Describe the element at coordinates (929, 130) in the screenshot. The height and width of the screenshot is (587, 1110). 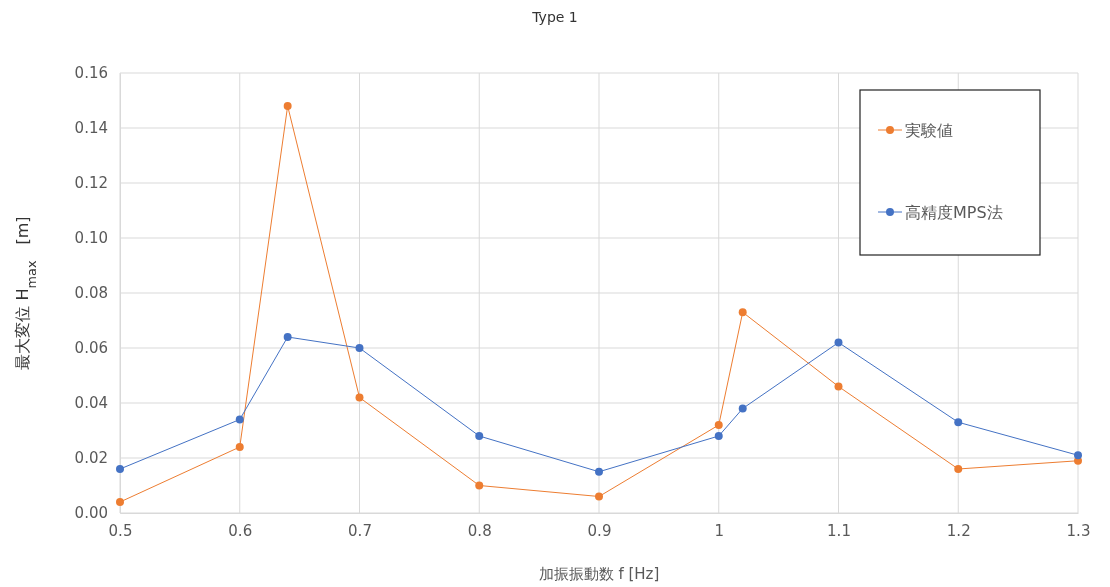
I see `legend-label: 実験値` at that location.